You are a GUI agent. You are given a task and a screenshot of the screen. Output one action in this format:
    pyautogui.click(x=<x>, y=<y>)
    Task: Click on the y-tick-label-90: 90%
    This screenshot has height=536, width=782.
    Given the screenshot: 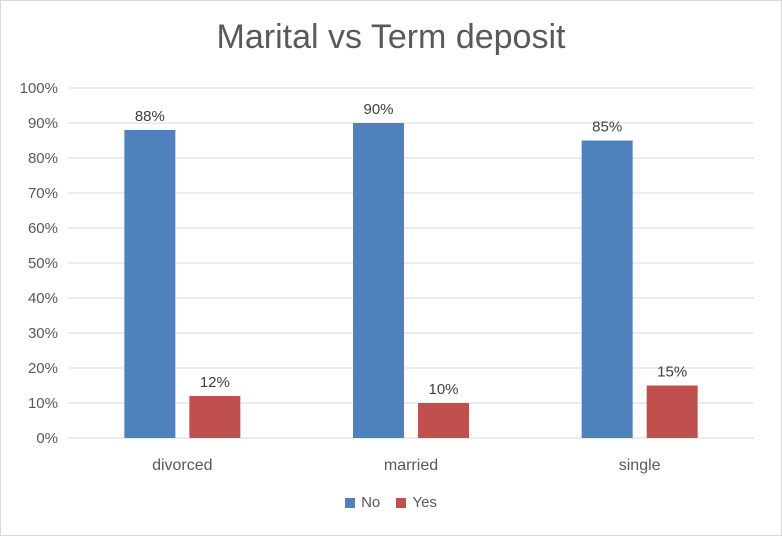 What is the action you would take?
    pyautogui.click(x=43, y=123)
    